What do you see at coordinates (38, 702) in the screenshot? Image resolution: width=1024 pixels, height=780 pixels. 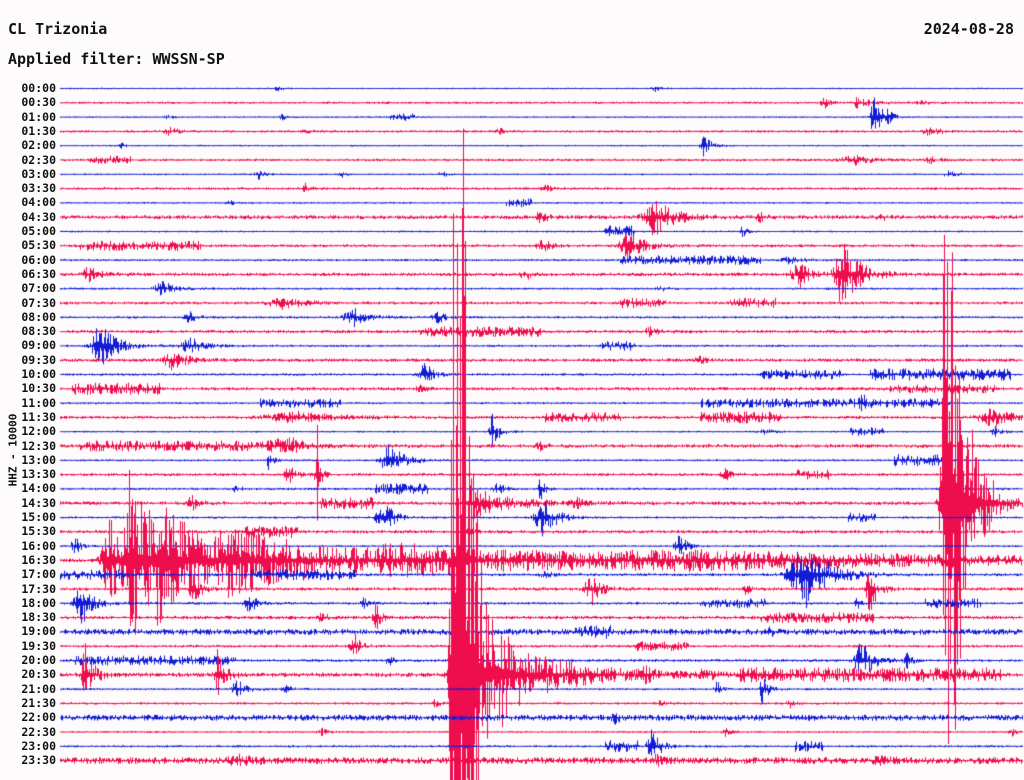 I see `time-label: 21:30` at bounding box center [38, 702].